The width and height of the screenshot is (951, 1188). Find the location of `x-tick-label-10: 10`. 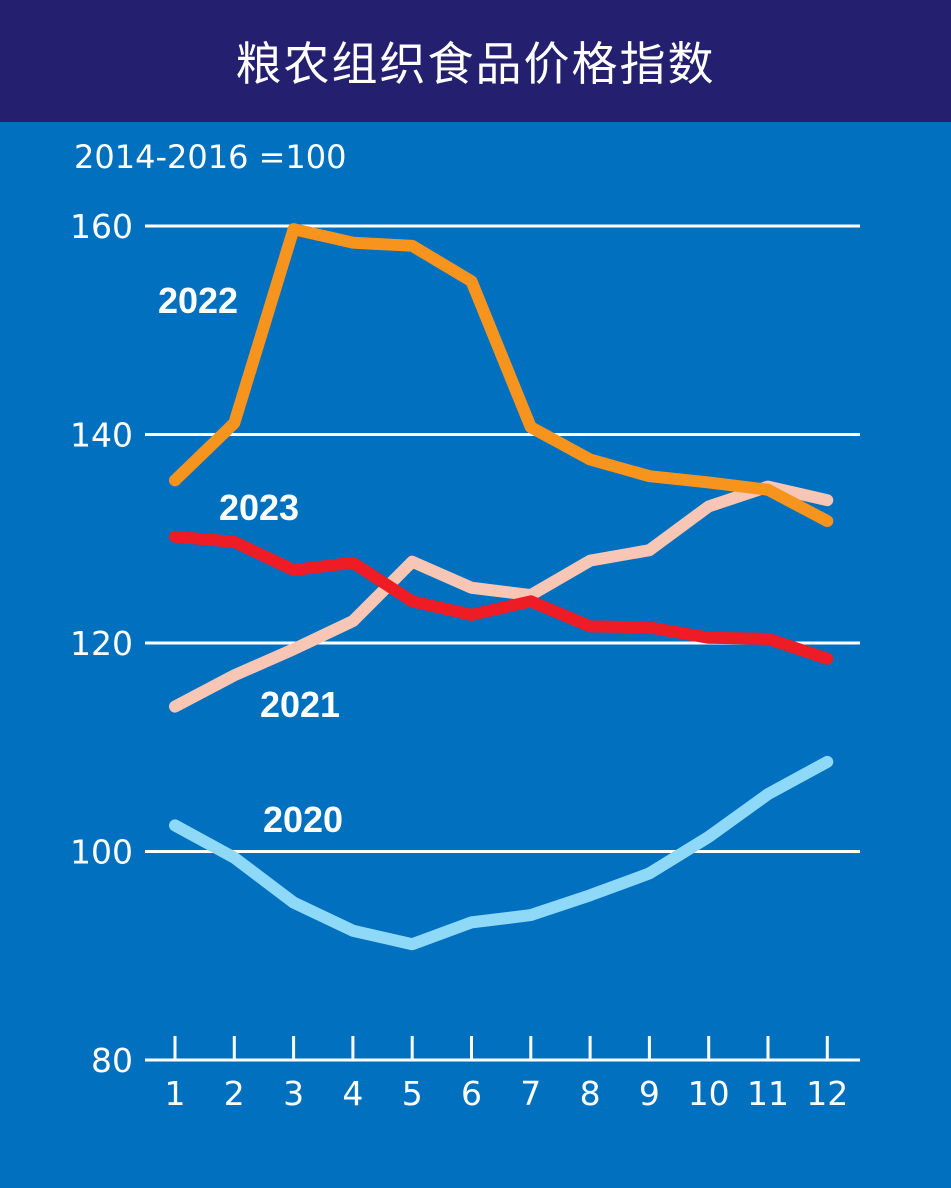

x-tick-label-10: 10 is located at coordinates (709, 1093).